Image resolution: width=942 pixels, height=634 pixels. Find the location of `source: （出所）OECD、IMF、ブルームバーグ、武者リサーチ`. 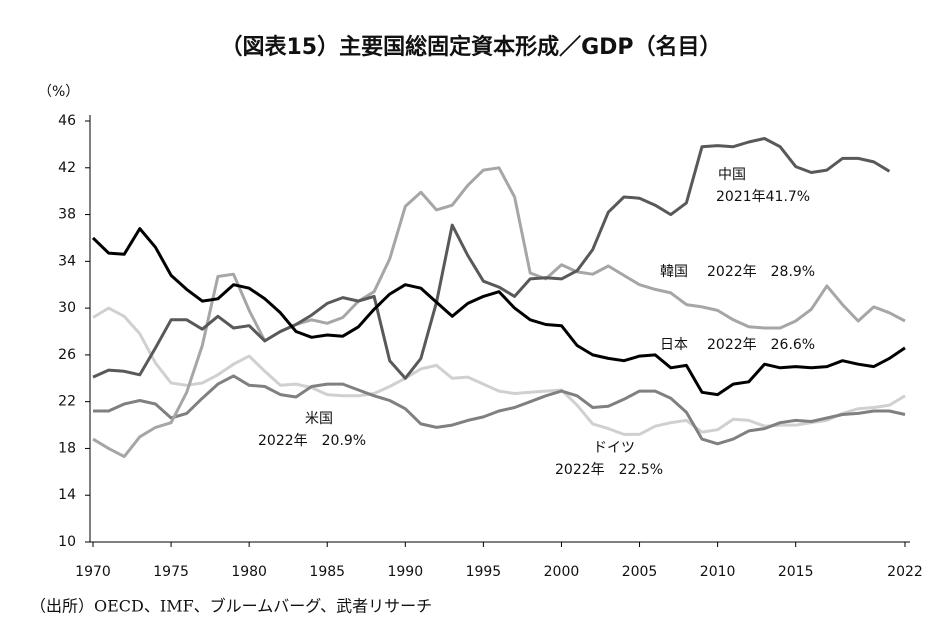

source: （出所）OECD、IMF、ブルームバーグ、武者リサーチ is located at coordinates (231, 606).